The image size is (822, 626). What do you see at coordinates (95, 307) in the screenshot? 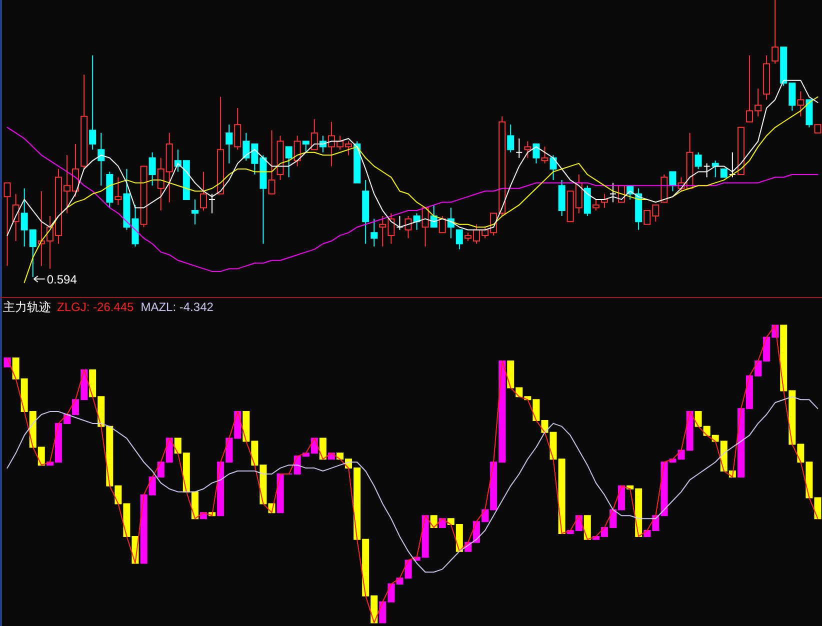
I see `text: ZLGJ: -26.445` at bounding box center [95, 307].